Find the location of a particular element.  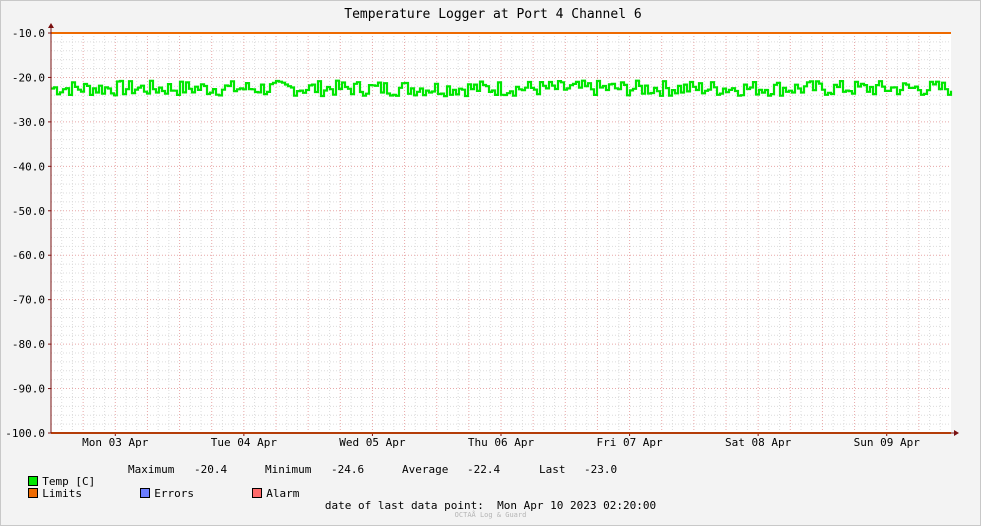

last-point-value: Mon Apr 10 2023 02:20:00 is located at coordinates (577, 505).